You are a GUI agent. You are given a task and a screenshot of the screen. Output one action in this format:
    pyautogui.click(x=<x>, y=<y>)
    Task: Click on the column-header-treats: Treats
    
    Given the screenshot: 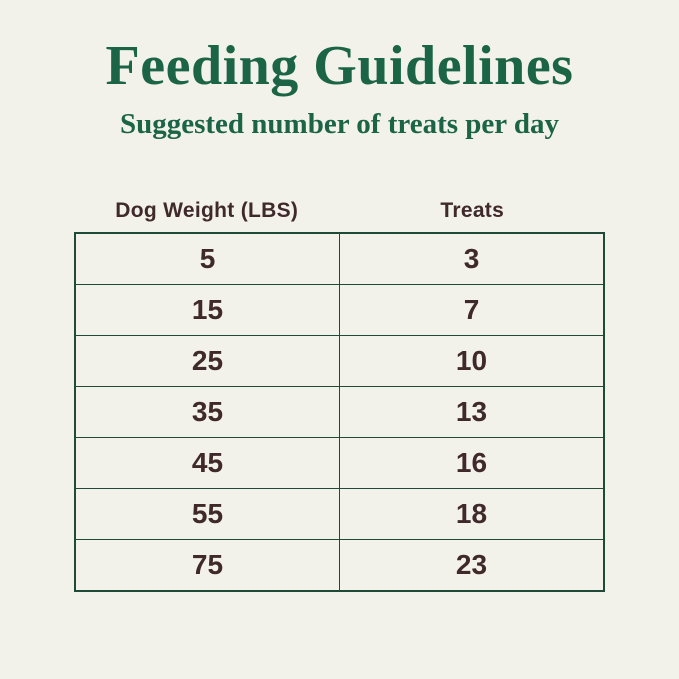 What is the action you would take?
    pyautogui.click(x=472, y=210)
    